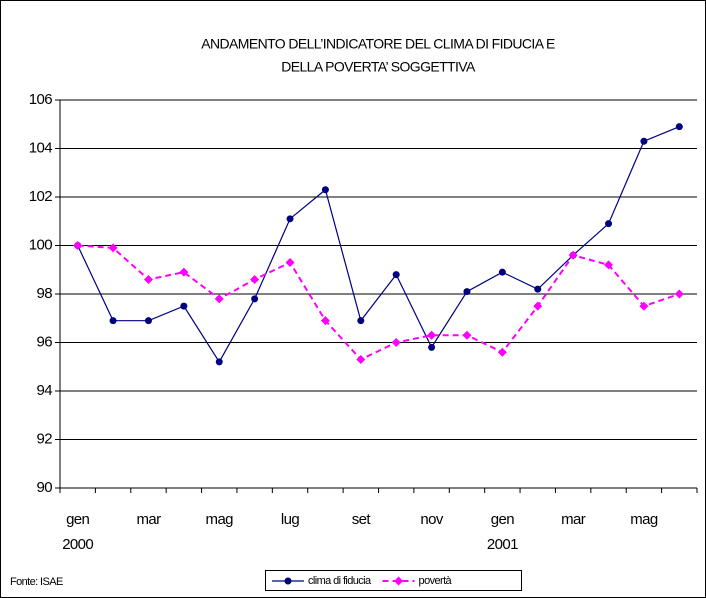 This screenshot has width=706, height=598. What do you see at coordinates (36, 582) in the screenshot?
I see `source: Fonte: ISAE` at bounding box center [36, 582].